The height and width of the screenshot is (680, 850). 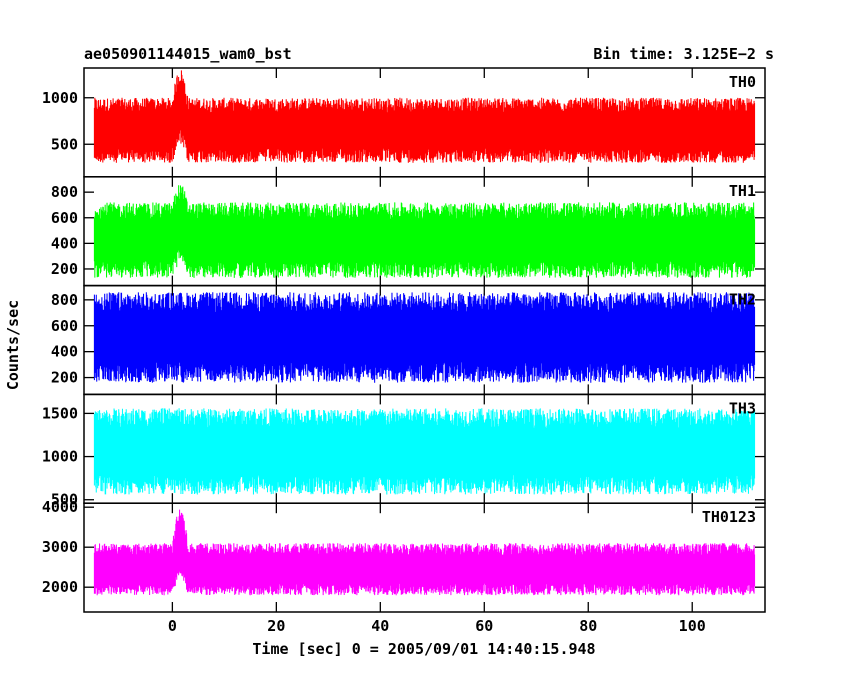 What do you see at coordinates (484, 626) in the screenshot?
I see `x-tick-label: 60` at bounding box center [484, 626].